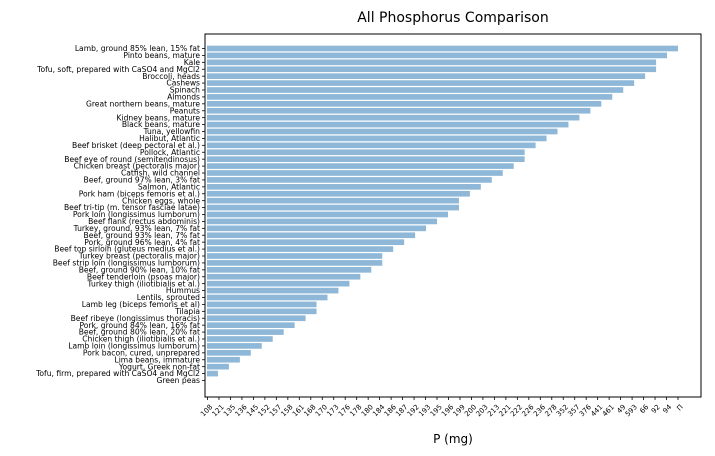  What do you see at coordinates (139, 269) in the screenshot?
I see `y-tick-label: Beef, ground 90% lean, 10% fat` at bounding box center [139, 269].